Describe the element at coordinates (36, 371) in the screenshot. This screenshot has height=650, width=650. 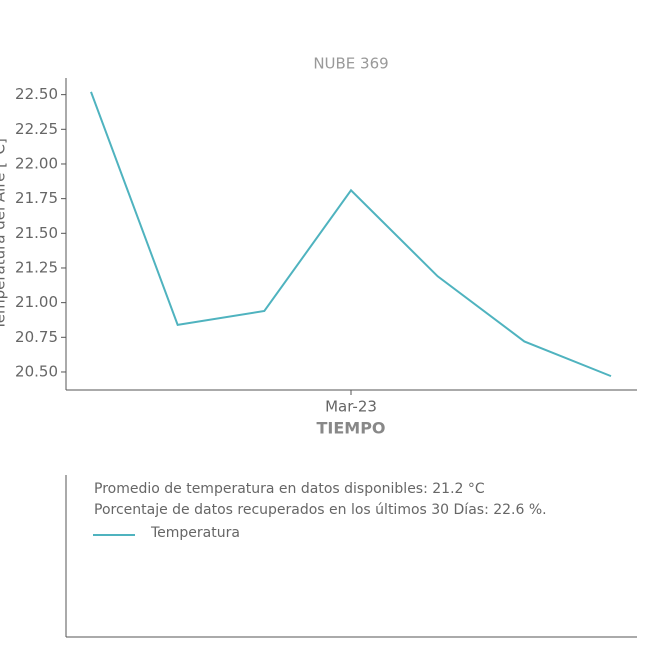
I see `y-tick-label: 20.50` at that location.